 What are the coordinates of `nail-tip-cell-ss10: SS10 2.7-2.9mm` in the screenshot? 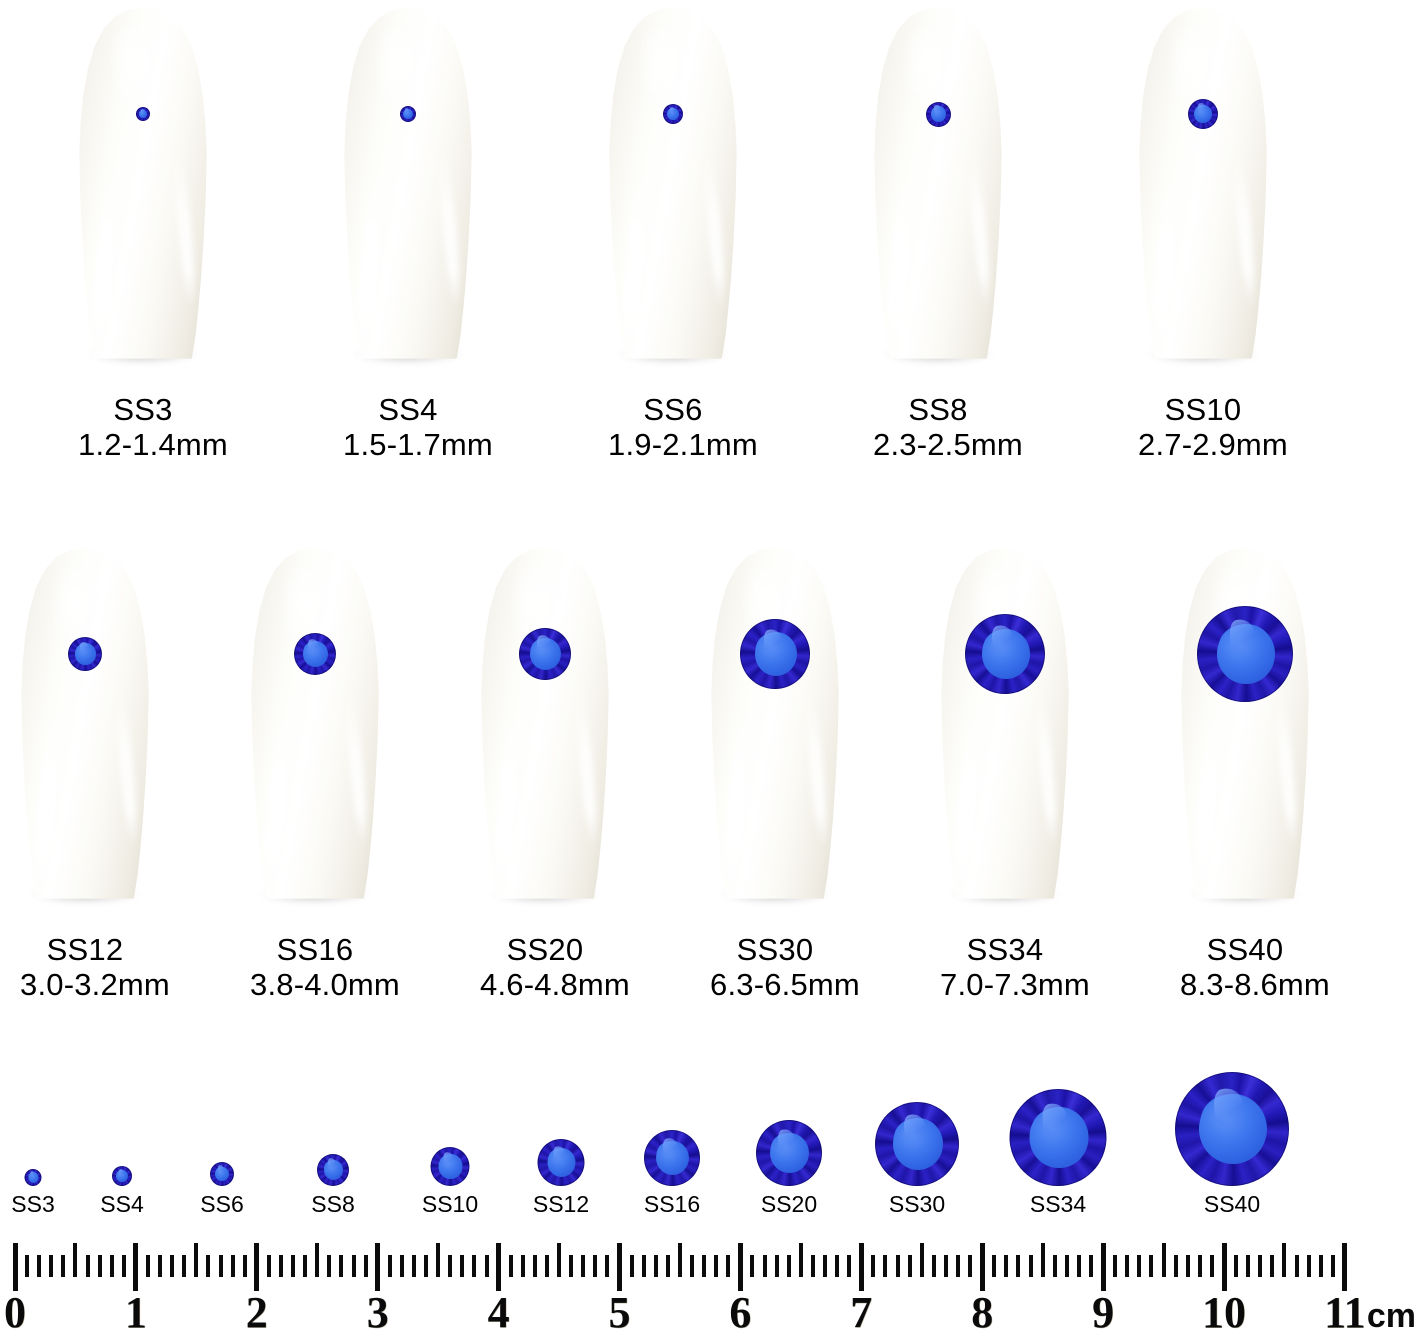 It's located at (1213, 240).